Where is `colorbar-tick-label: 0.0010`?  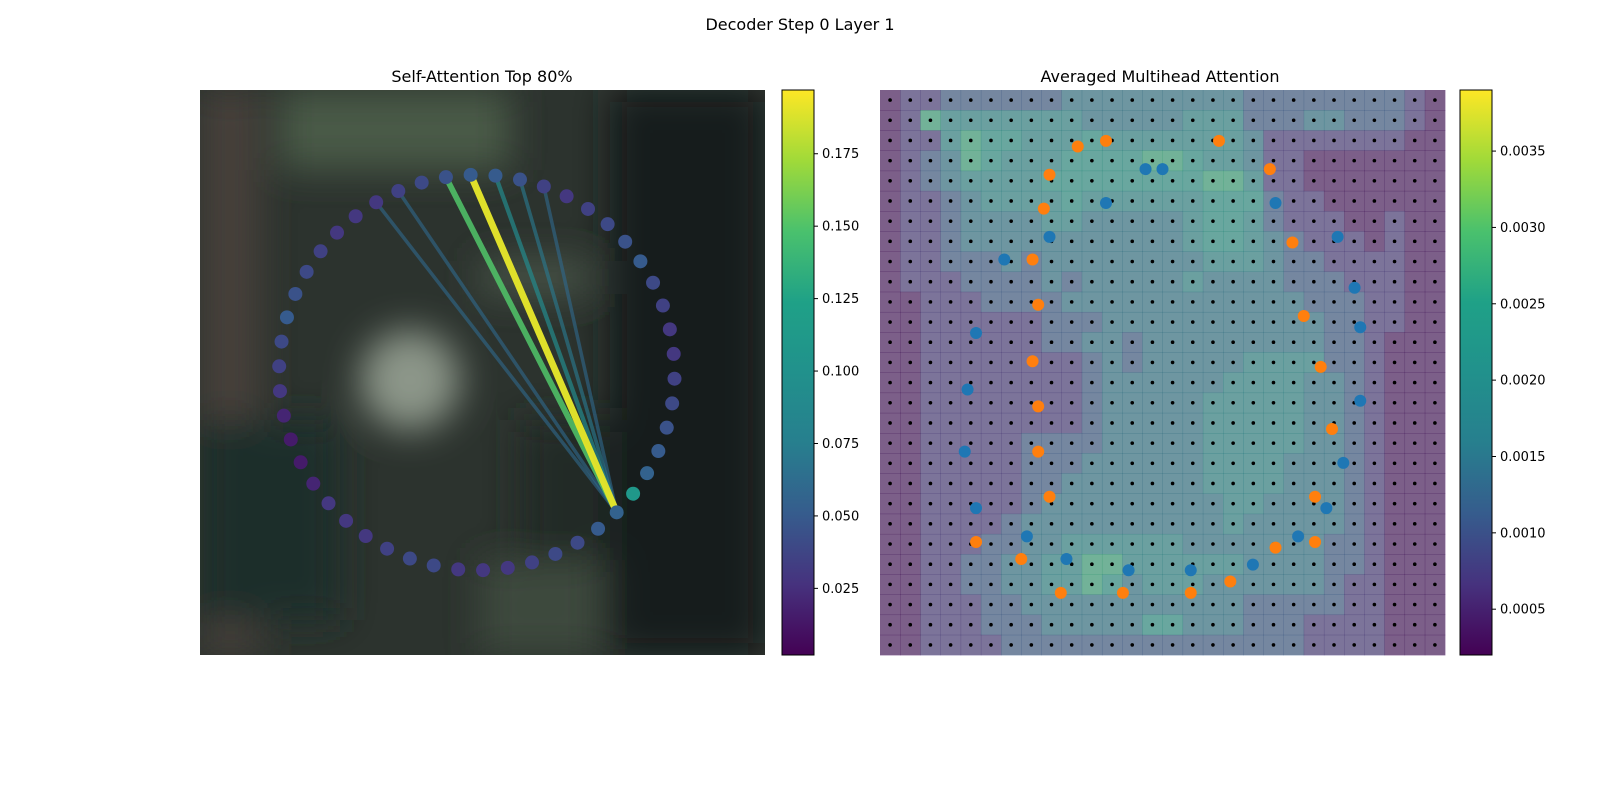
colorbar-tick-label: 0.0010 is located at coordinates (1523, 533).